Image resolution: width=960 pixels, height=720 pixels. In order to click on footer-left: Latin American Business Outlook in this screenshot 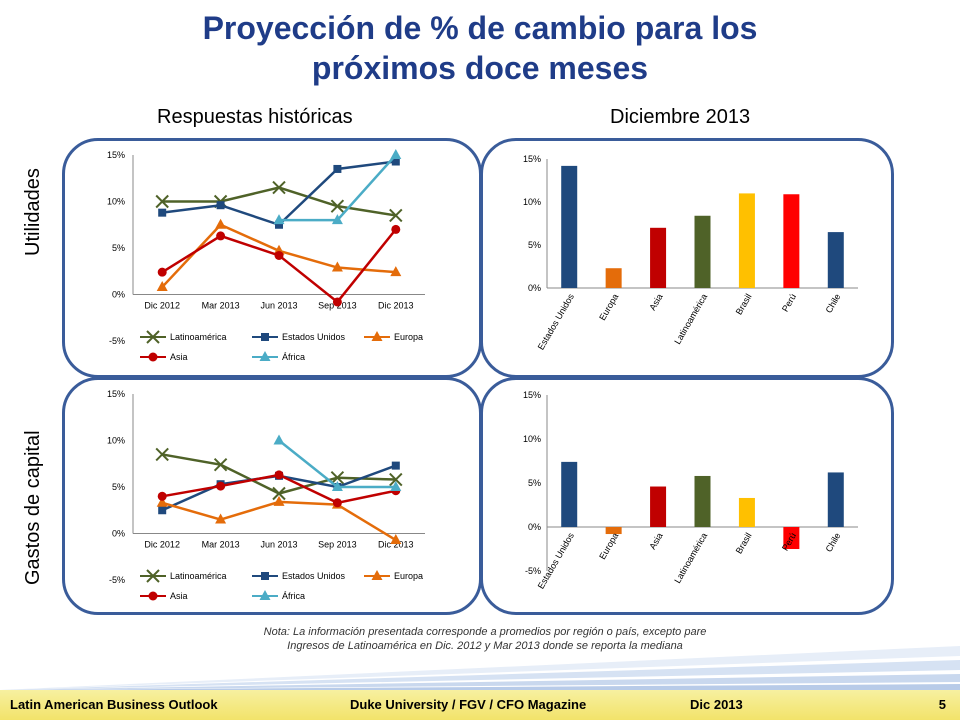, I will do `click(114, 704)`.